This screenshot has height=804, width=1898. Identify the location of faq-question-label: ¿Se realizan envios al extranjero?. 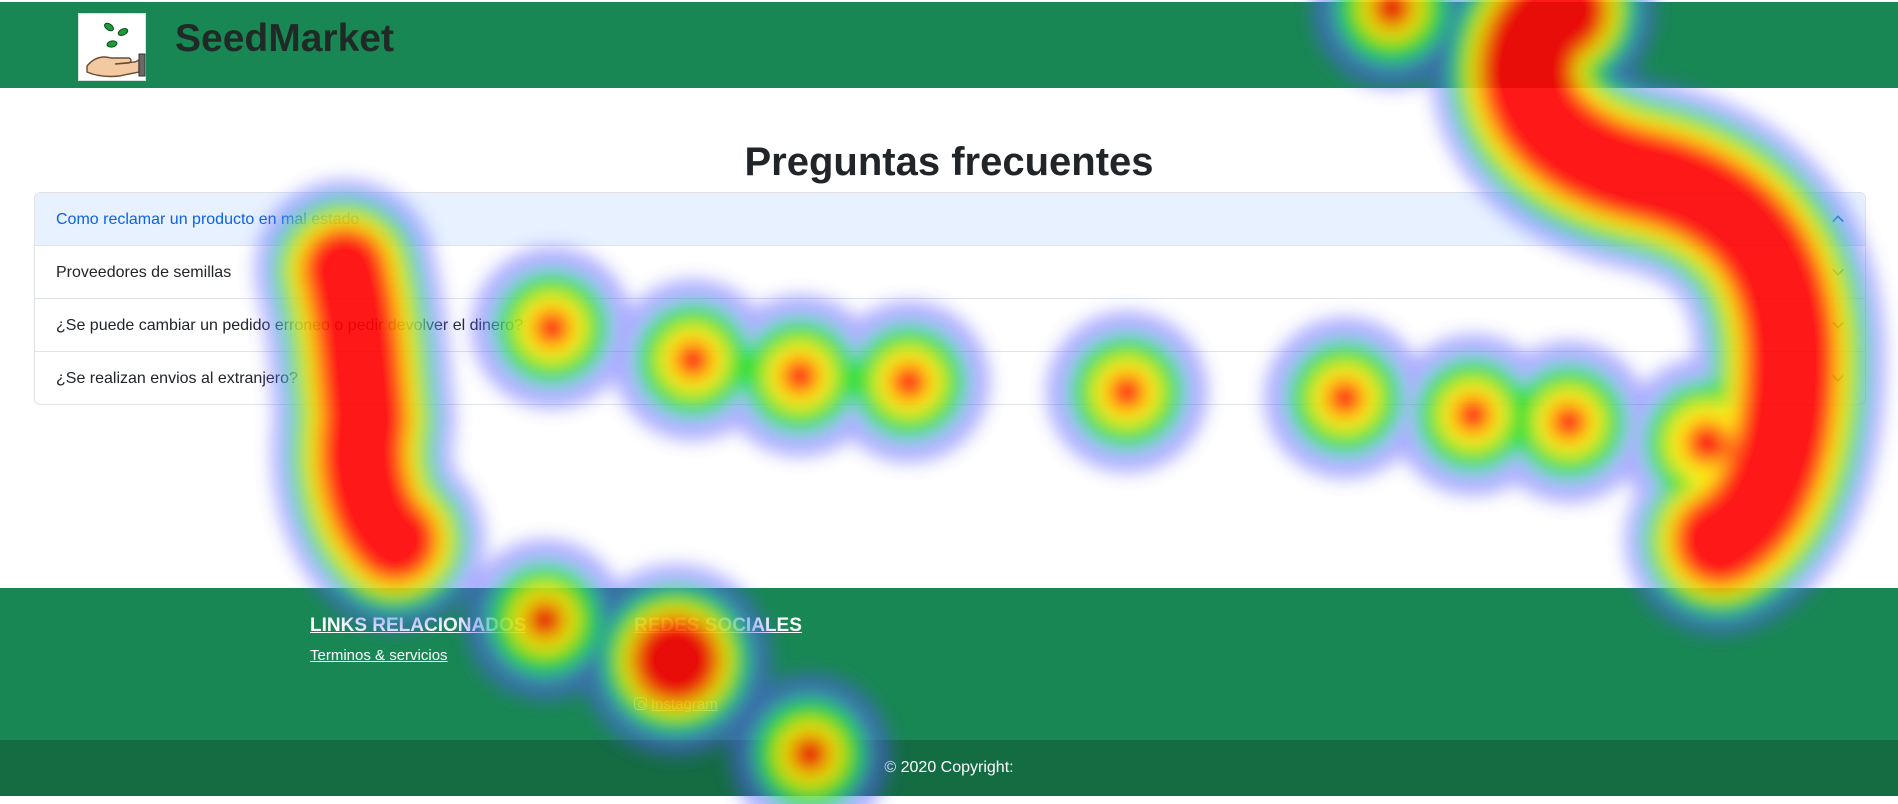
(177, 378).